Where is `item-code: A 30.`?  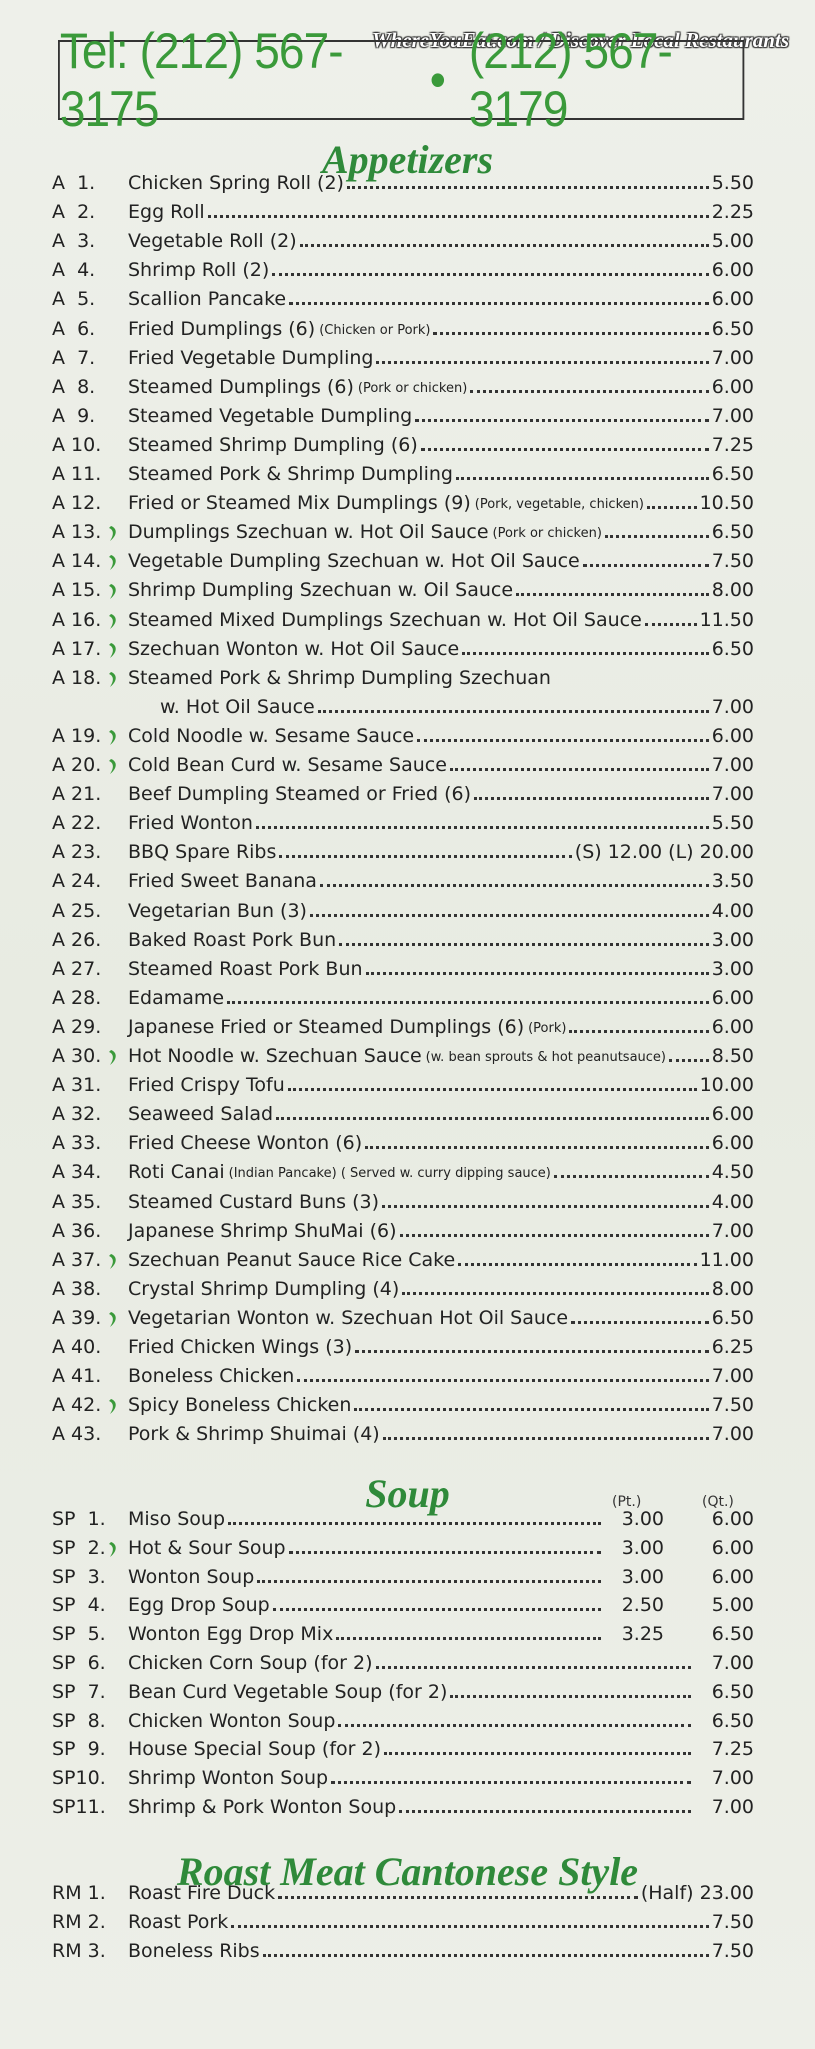
item-code: A 30. is located at coordinates (77, 1056).